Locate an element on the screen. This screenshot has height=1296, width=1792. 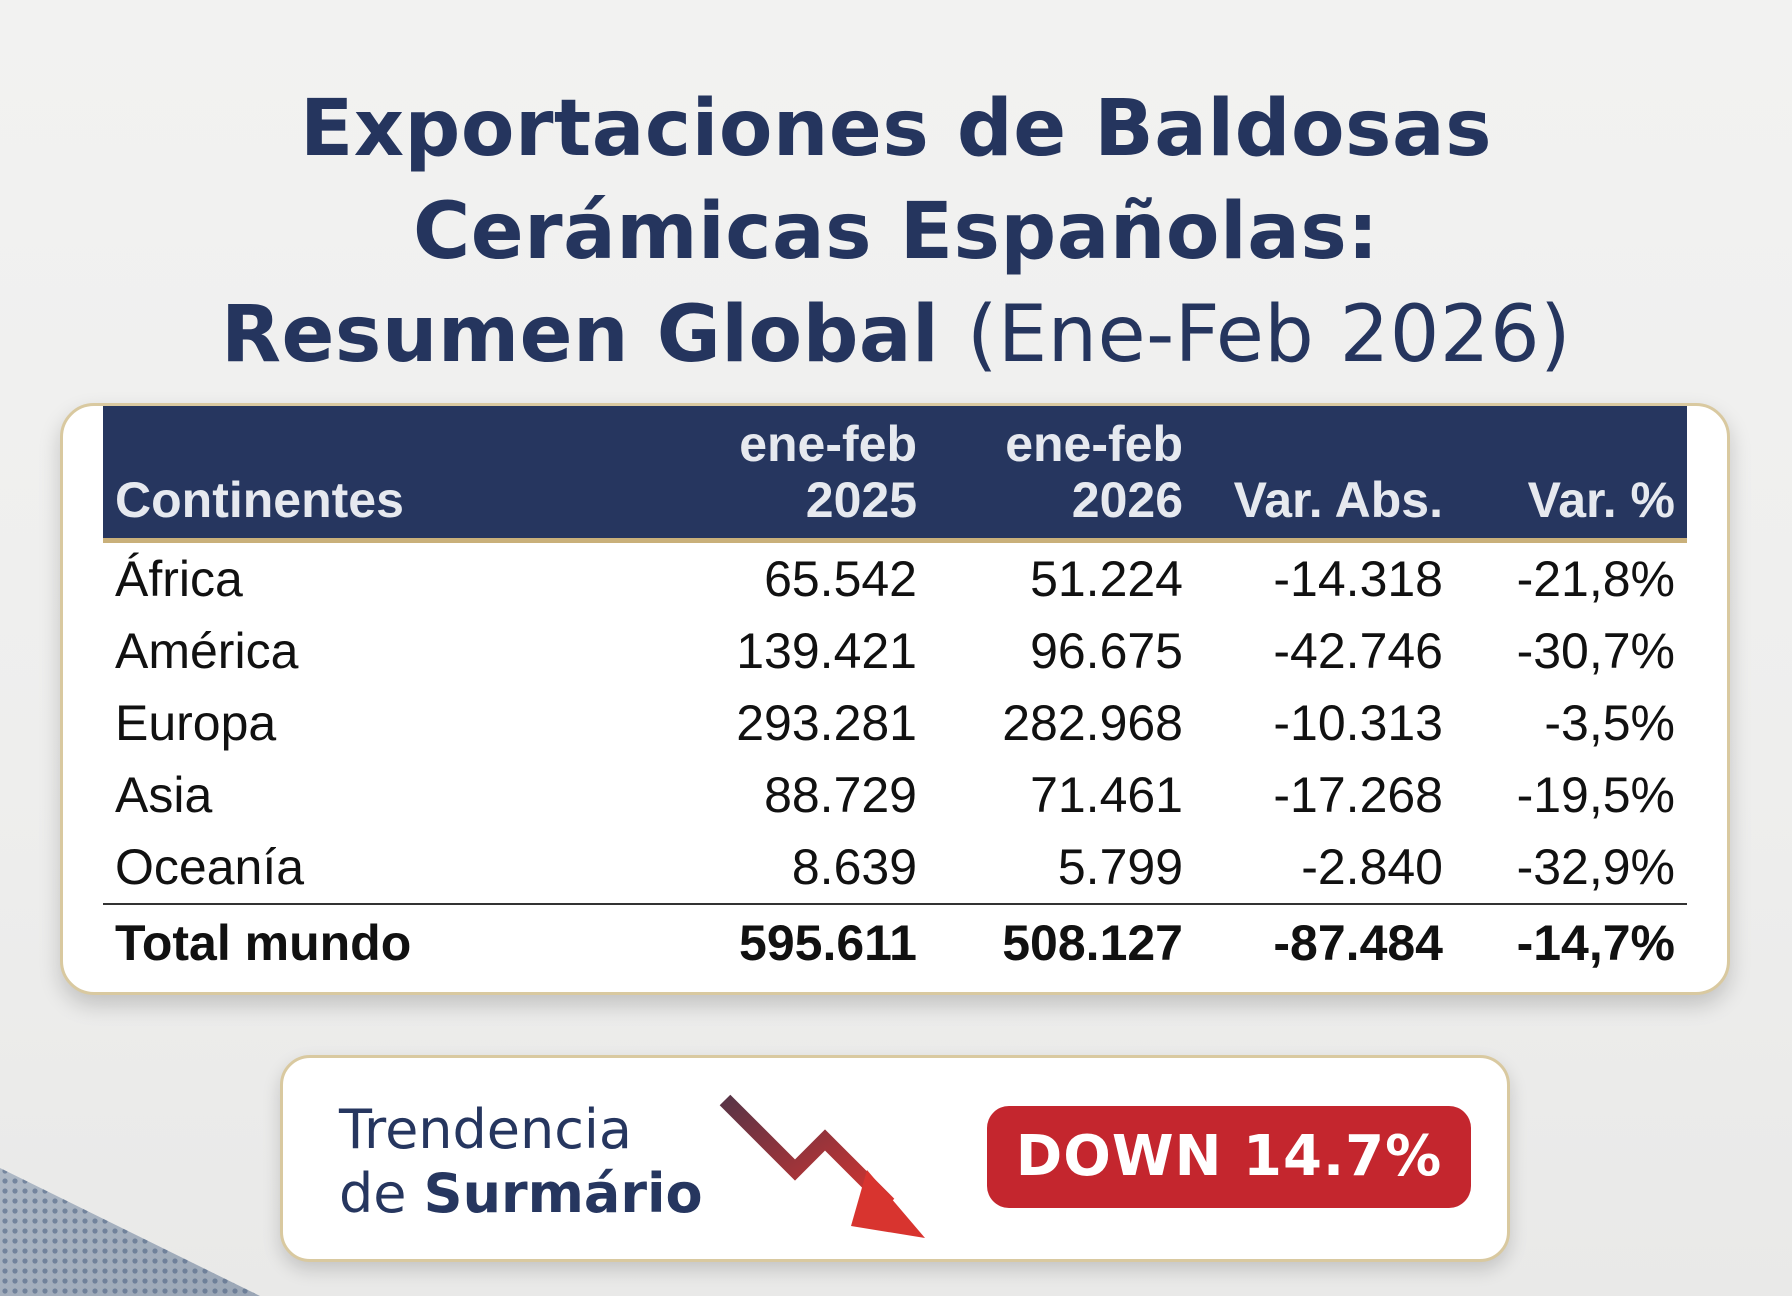
table-row: Oceanía 8.639 5.799 -2.840 -32,9% is located at coordinates (895, 867).